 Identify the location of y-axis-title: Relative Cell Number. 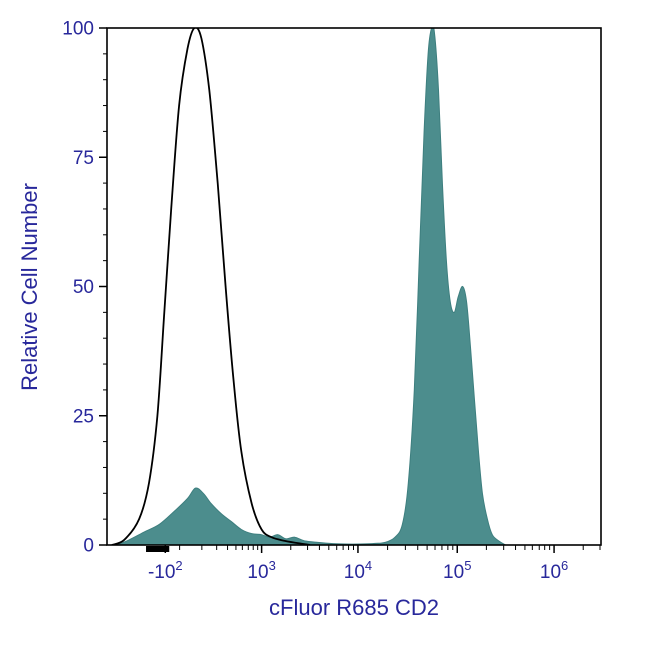
(29, 287).